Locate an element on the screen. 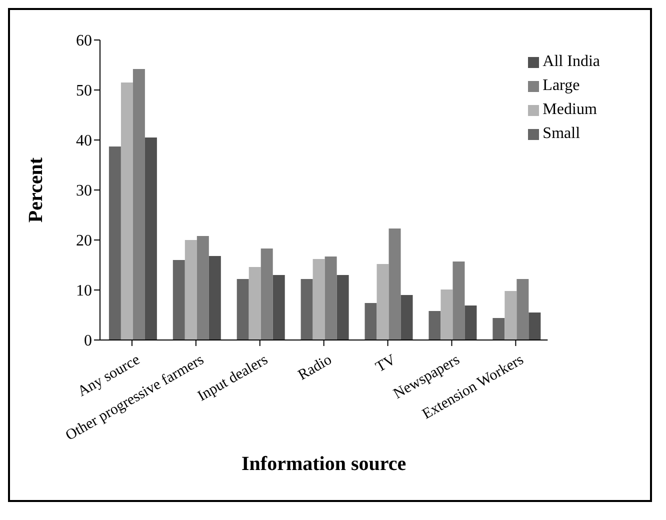 Image resolution: width=666 pixels, height=520 pixels. y-tick-label: 10 is located at coordinates (84, 291).